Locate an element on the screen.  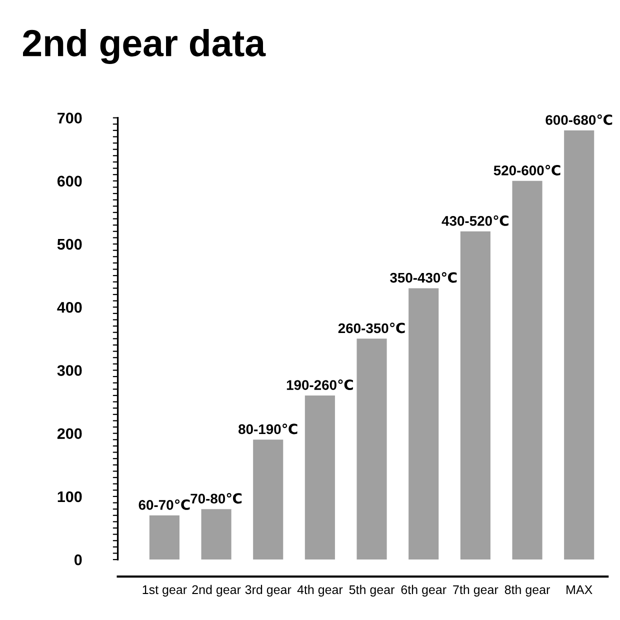
y-tick-label: 400 is located at coordinates (69, 307).